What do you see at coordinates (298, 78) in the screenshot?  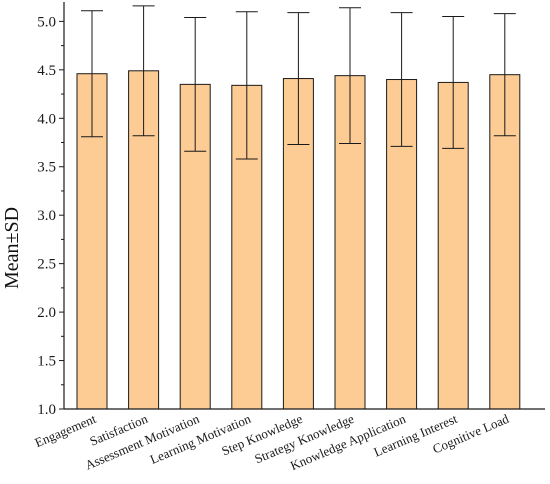 I see `error-bar-step-knowledge` at bounding box center [298, 78].